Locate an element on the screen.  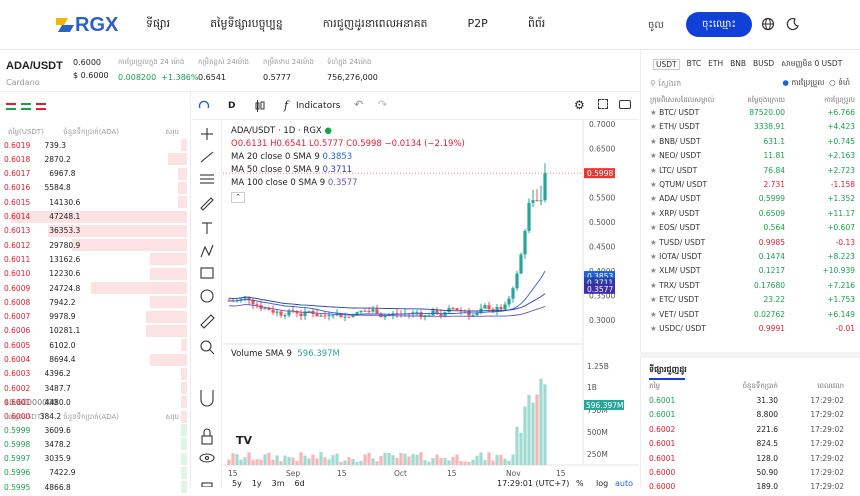
eye-icon is located at coordinates (207, 458).